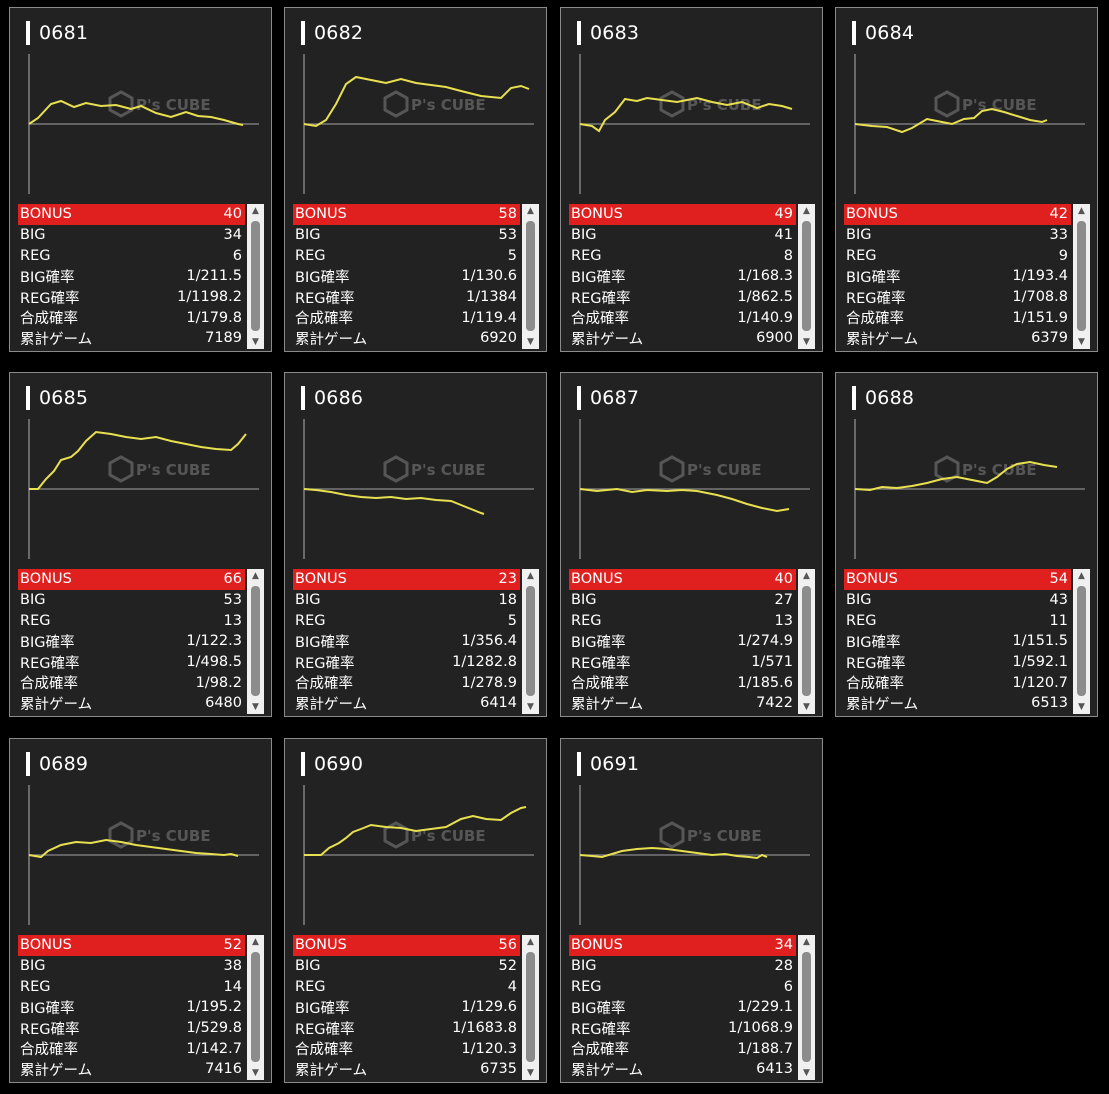 The width and height of the screenshot is (1109, 1094). I want to click on payout-graph: P's CUBE, so click(142, 124).